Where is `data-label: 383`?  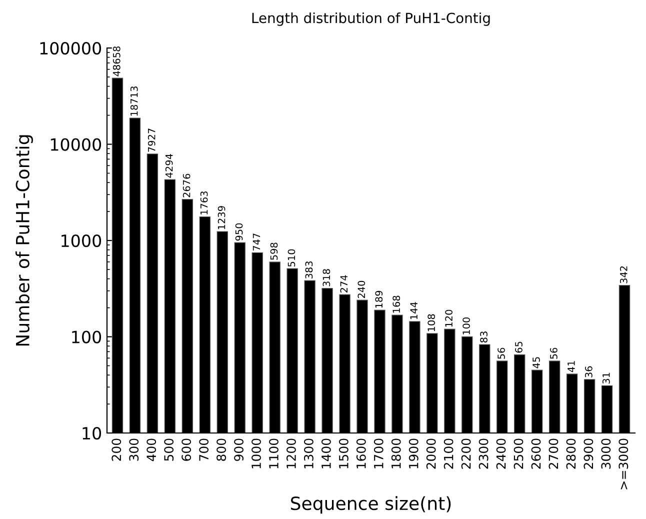
data-label: 383 is located at coordinates (309, 269).